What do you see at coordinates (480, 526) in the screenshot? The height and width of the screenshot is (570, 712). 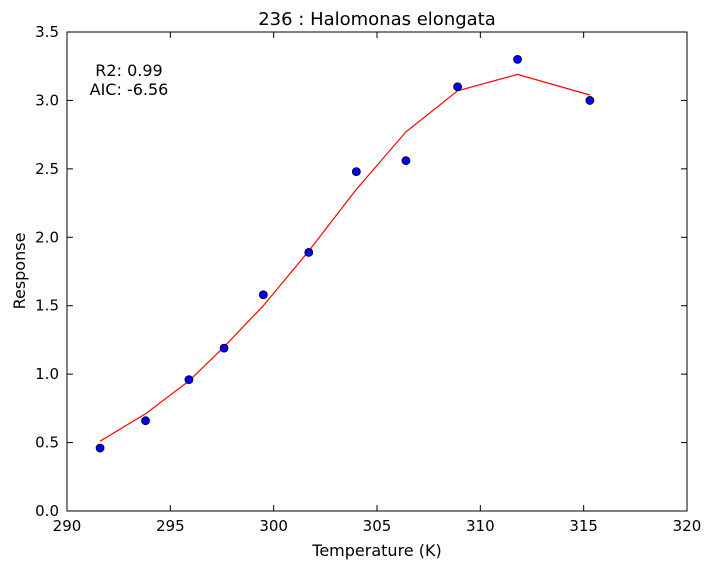 I see `x-tick-label: 310` at bounding box center [480, 526].